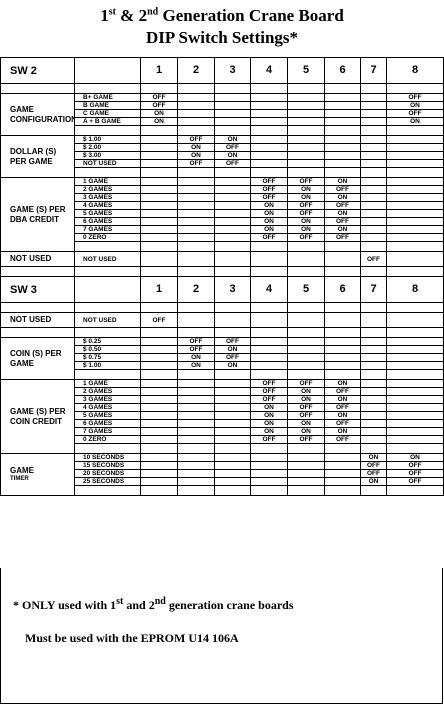  I want to click on dollar-per-game-label: DOLLAR (S) PER GAME, so click(37, 156).